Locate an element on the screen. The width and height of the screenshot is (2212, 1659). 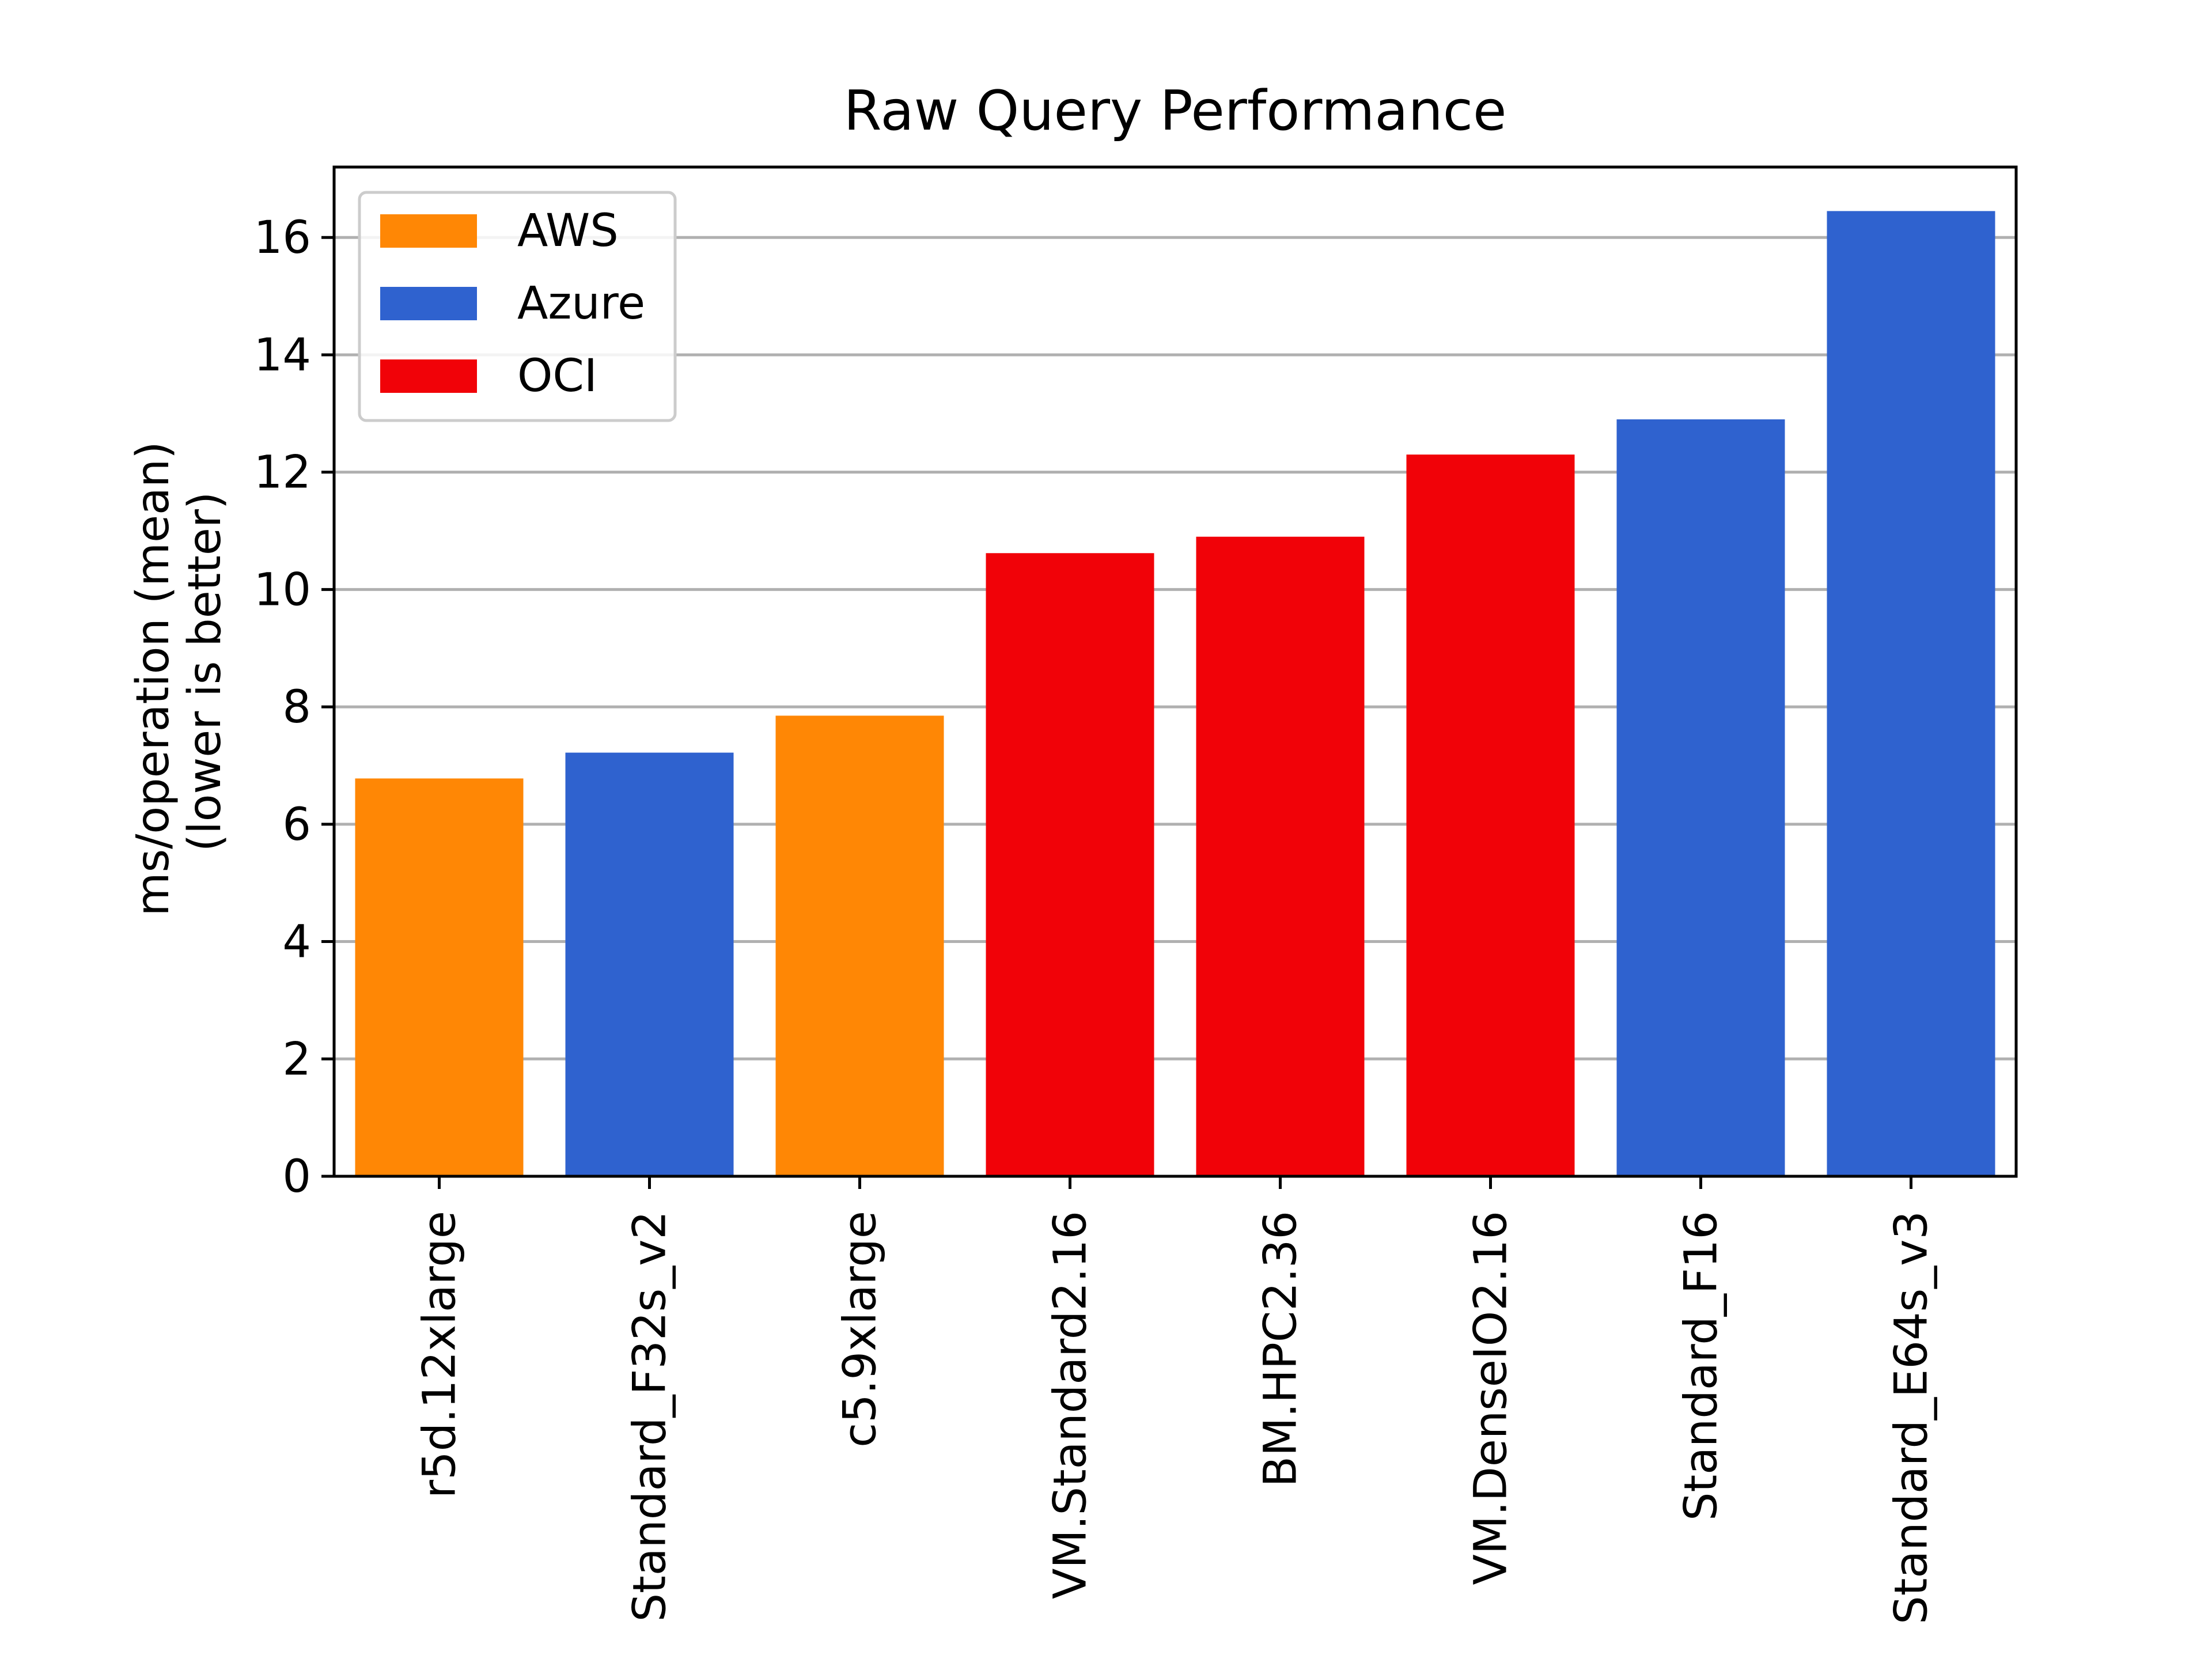
x-tick-label: VM.Standard2.16 is located at coordinates (1071, 1405).